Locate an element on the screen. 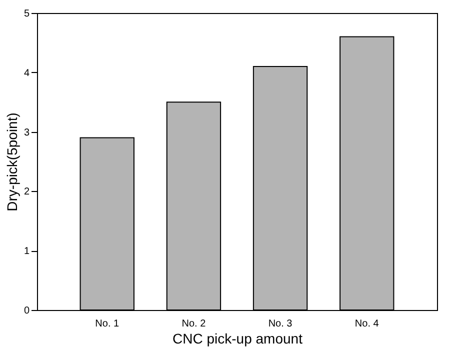  x-tick-label: No. 1 is located at coordinates (107, 324).